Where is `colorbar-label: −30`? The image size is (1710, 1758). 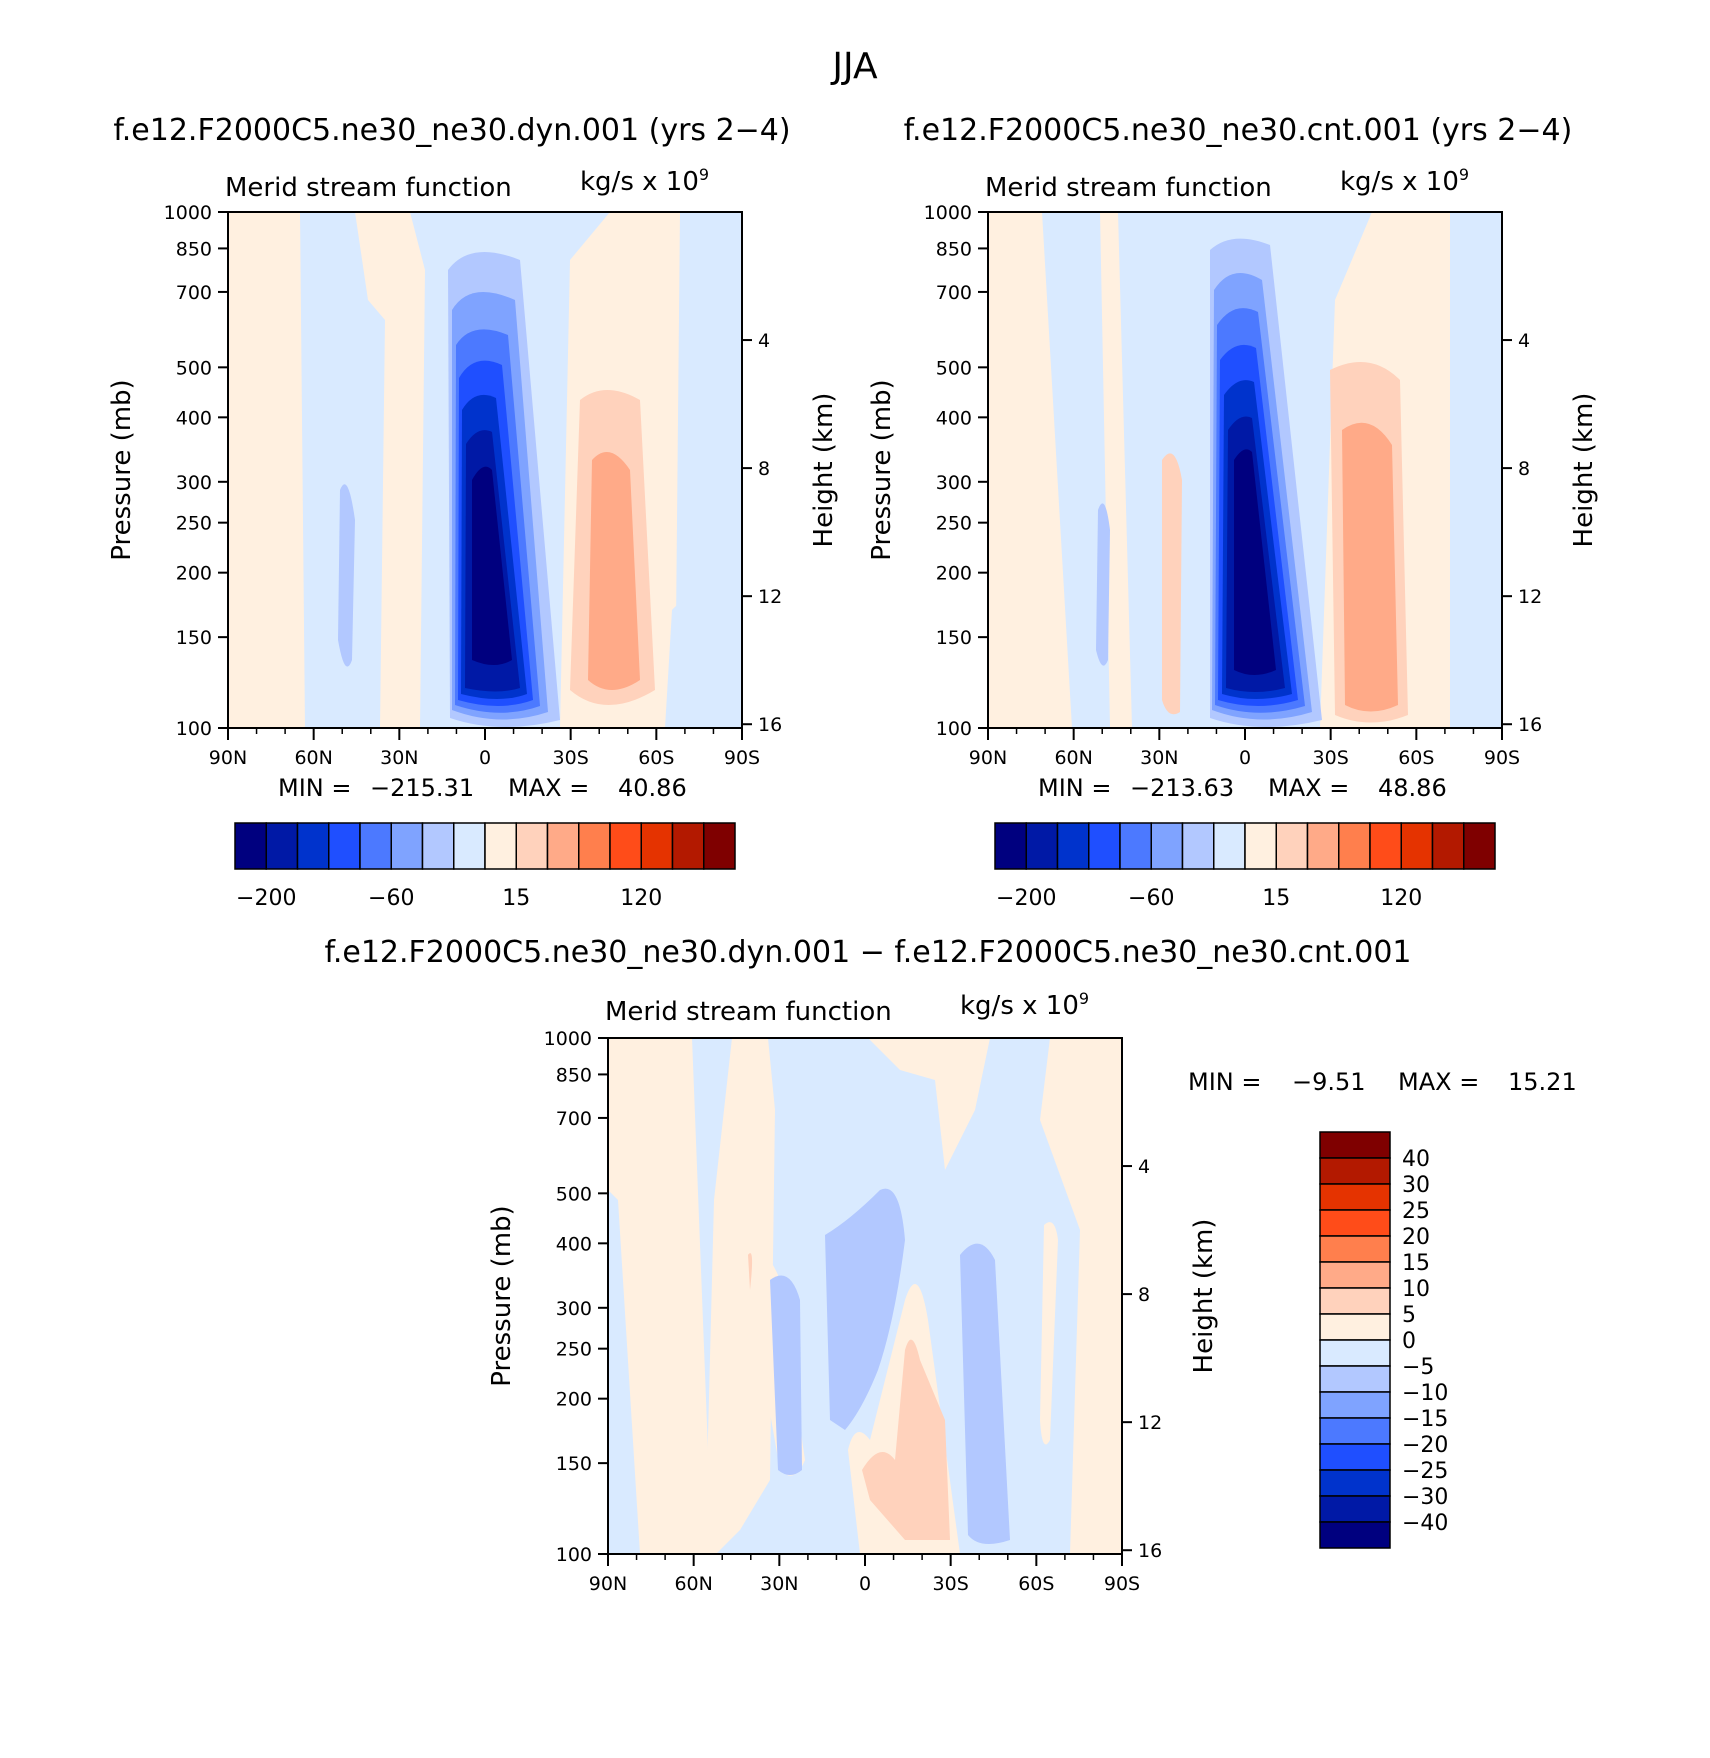
colorbar-label: −30 is located at coordinates (1425, 1497).